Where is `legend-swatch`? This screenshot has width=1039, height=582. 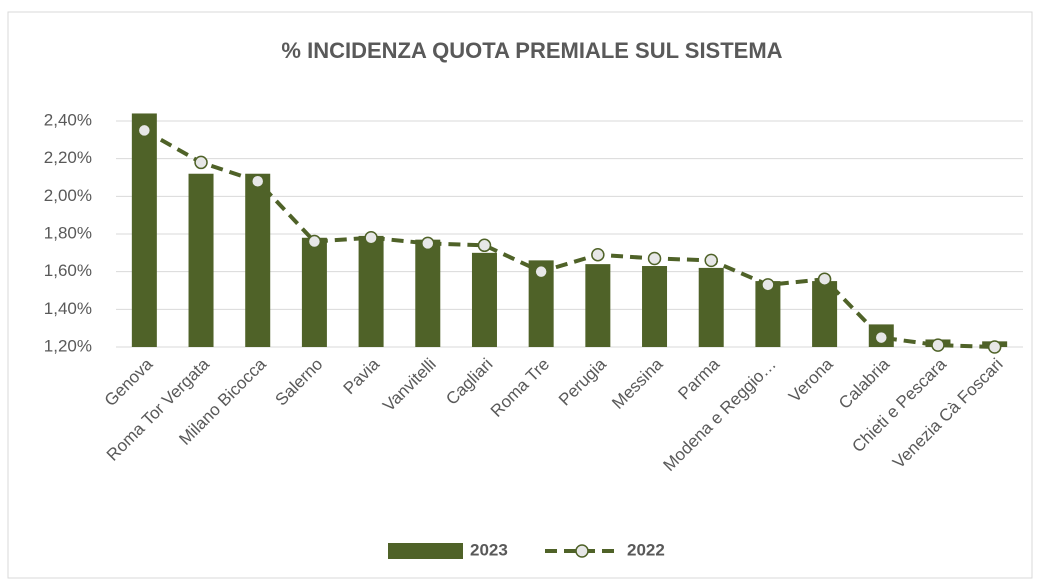 legend-swatch is located at coordinates (425, 551).